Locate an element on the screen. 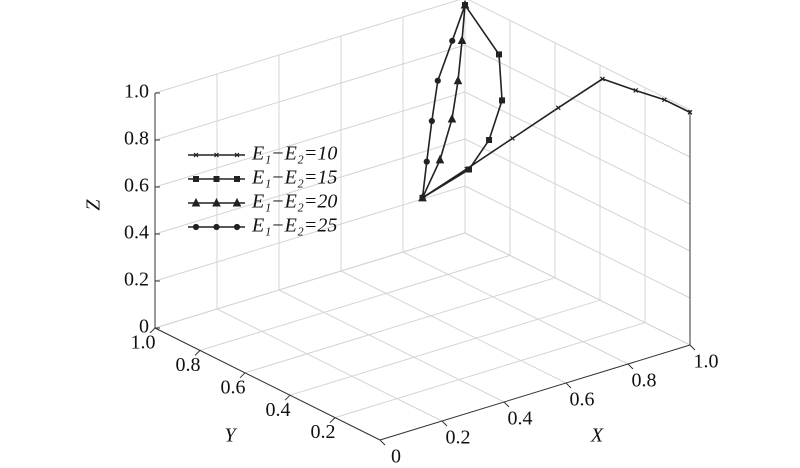 The height and width of the screenshot is (468, 800). x-tick-label: 1.0 is located at coordinates (706, 362).